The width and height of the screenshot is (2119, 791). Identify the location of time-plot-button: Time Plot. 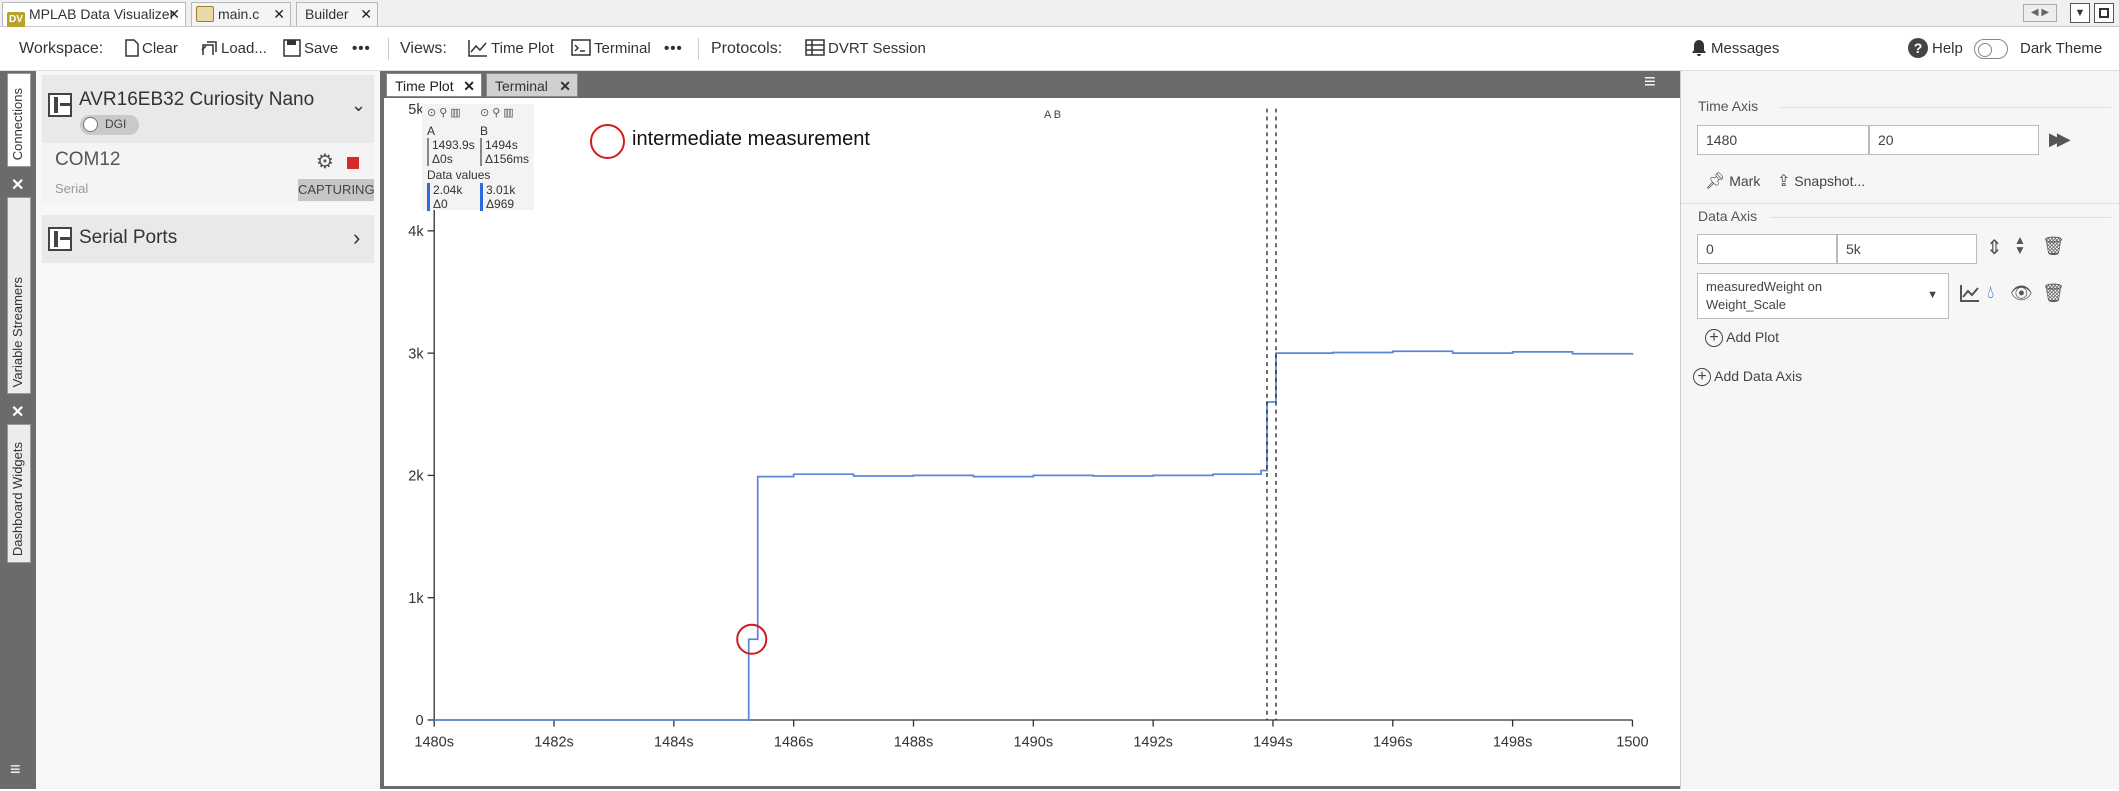
(511, 49).